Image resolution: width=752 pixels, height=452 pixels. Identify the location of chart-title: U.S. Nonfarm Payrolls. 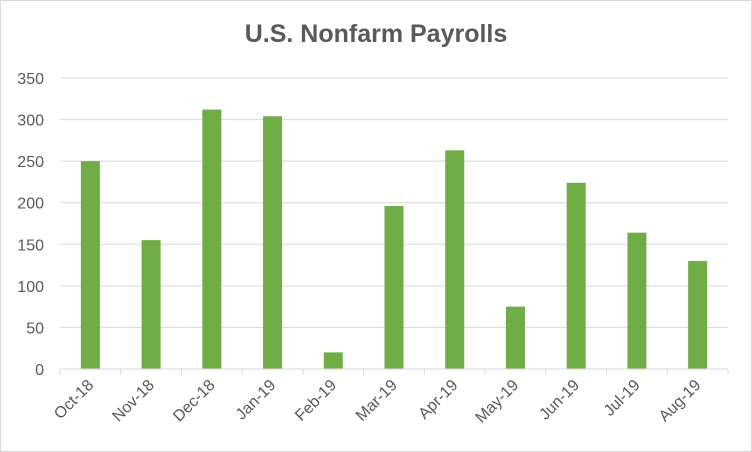
(376, 34).